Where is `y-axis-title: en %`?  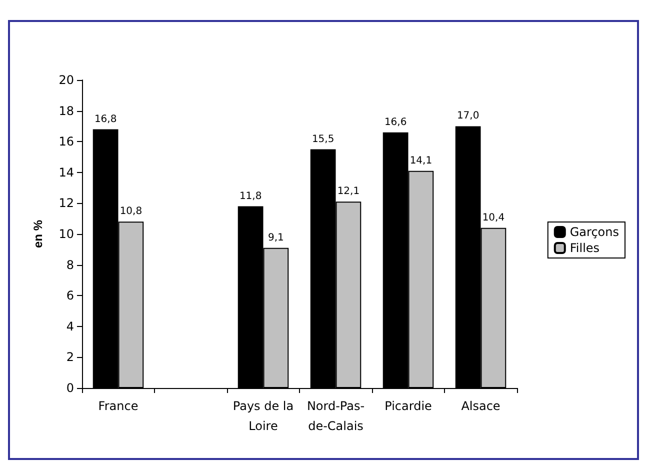 y-axis-title: en % is located at coordinates (38, 234).